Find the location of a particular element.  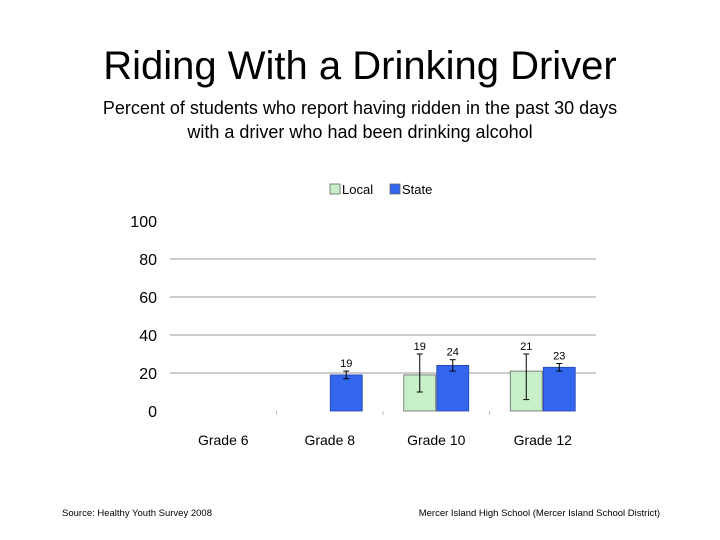

data-label: 21 is located at coordinates (526, 347).